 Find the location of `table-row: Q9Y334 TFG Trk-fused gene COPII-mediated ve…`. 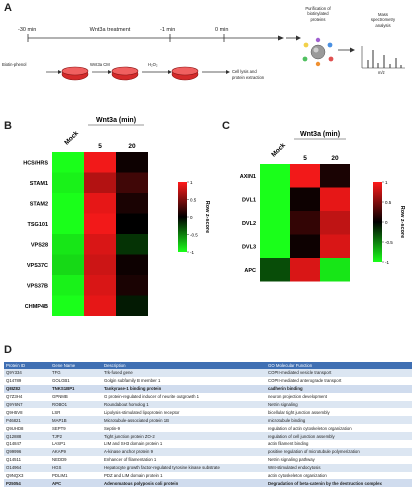

table-row: Q9Y334 TFG Trk-fused gene COPII-mediated ve… is located at coordinates (208, 373).